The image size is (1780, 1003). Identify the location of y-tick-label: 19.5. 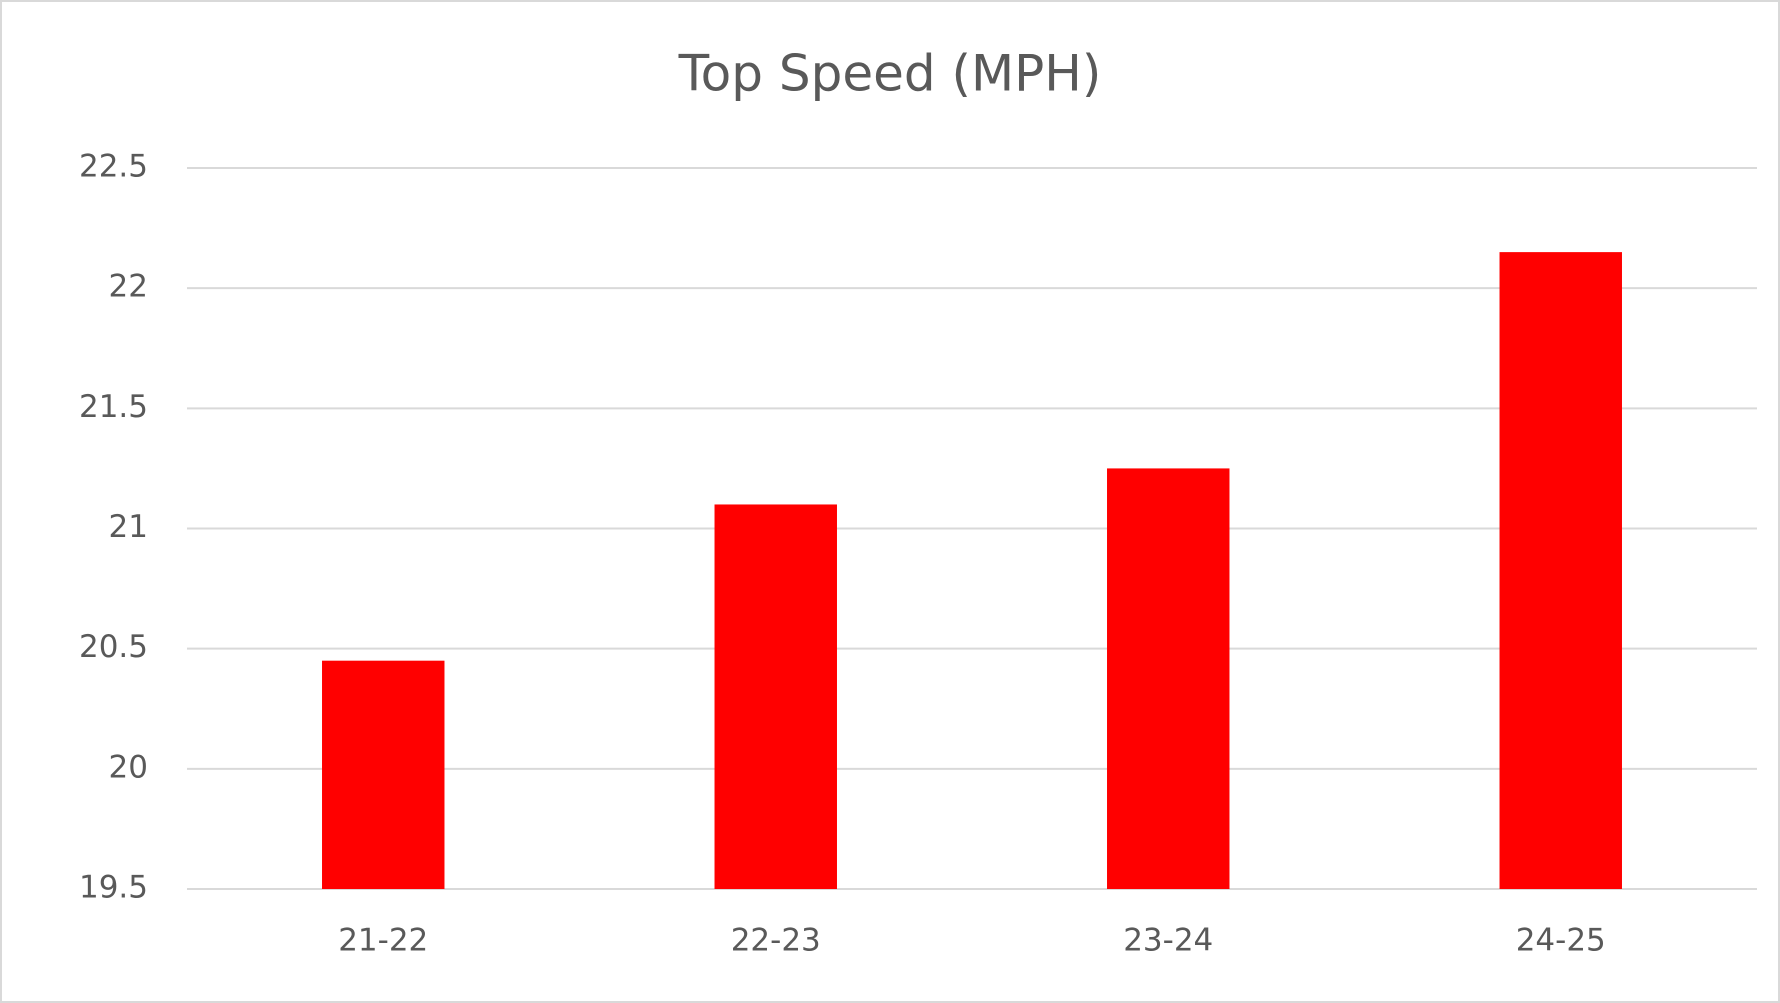
(113, 888).